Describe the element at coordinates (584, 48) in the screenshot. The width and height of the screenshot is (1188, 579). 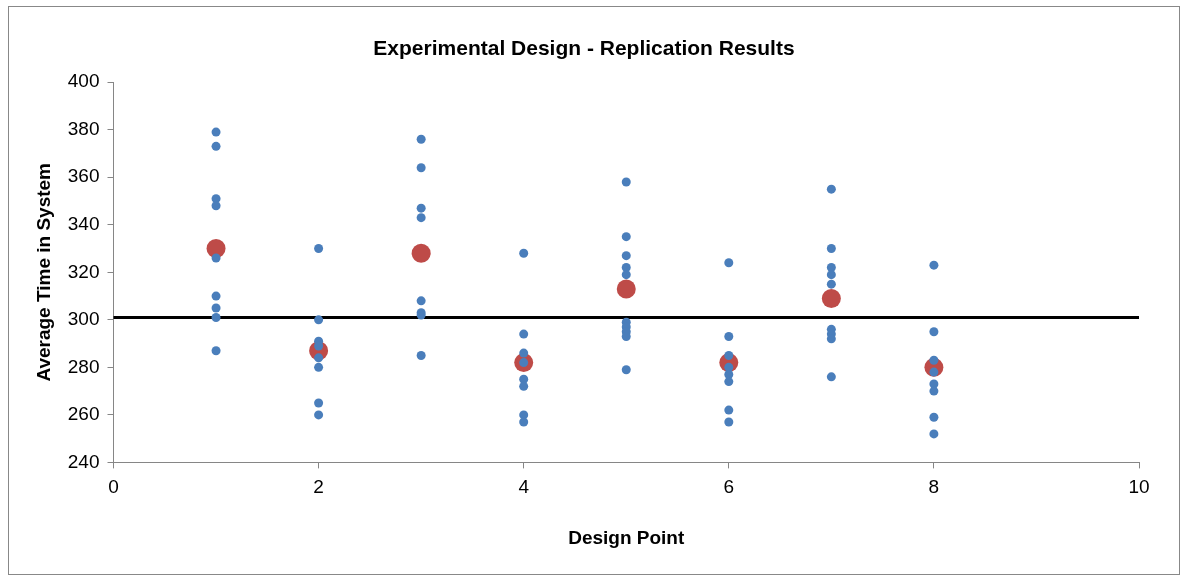
I see `chart-title: Experimental Design - Replication Results` at that location.